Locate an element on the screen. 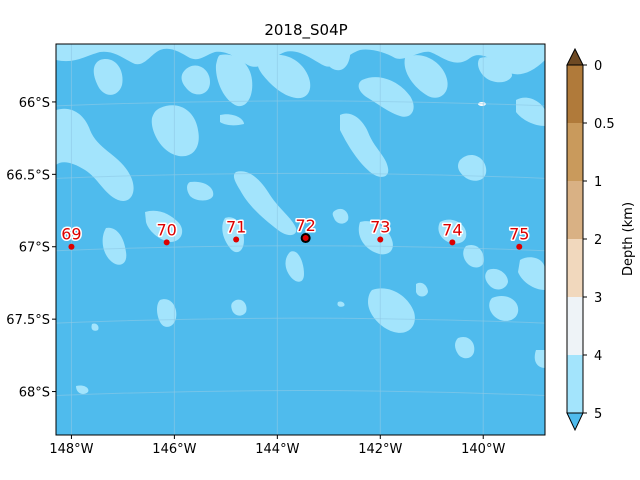 Image resolution: width=640 pixels, height=480 pixels. colorbar-tick-label: 3 is located at coordinates (598, 298).